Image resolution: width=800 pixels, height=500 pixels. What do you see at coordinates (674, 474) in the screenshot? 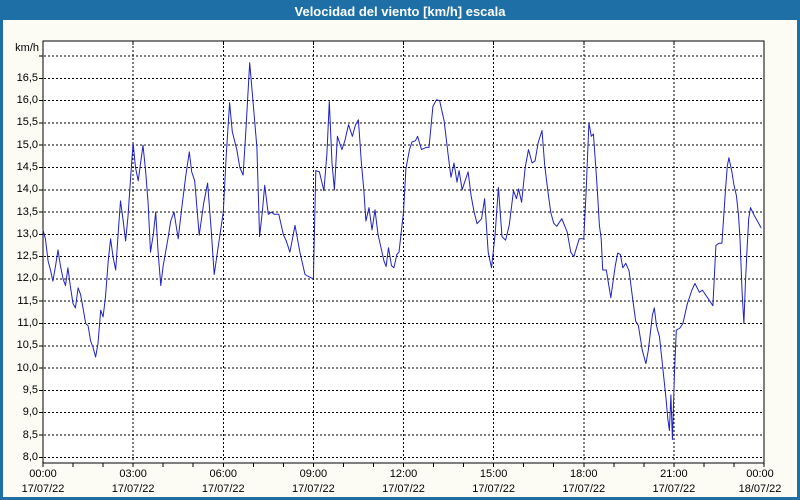
I see `x-tick-time-label: 21:00` at bounding box center [674, 474].